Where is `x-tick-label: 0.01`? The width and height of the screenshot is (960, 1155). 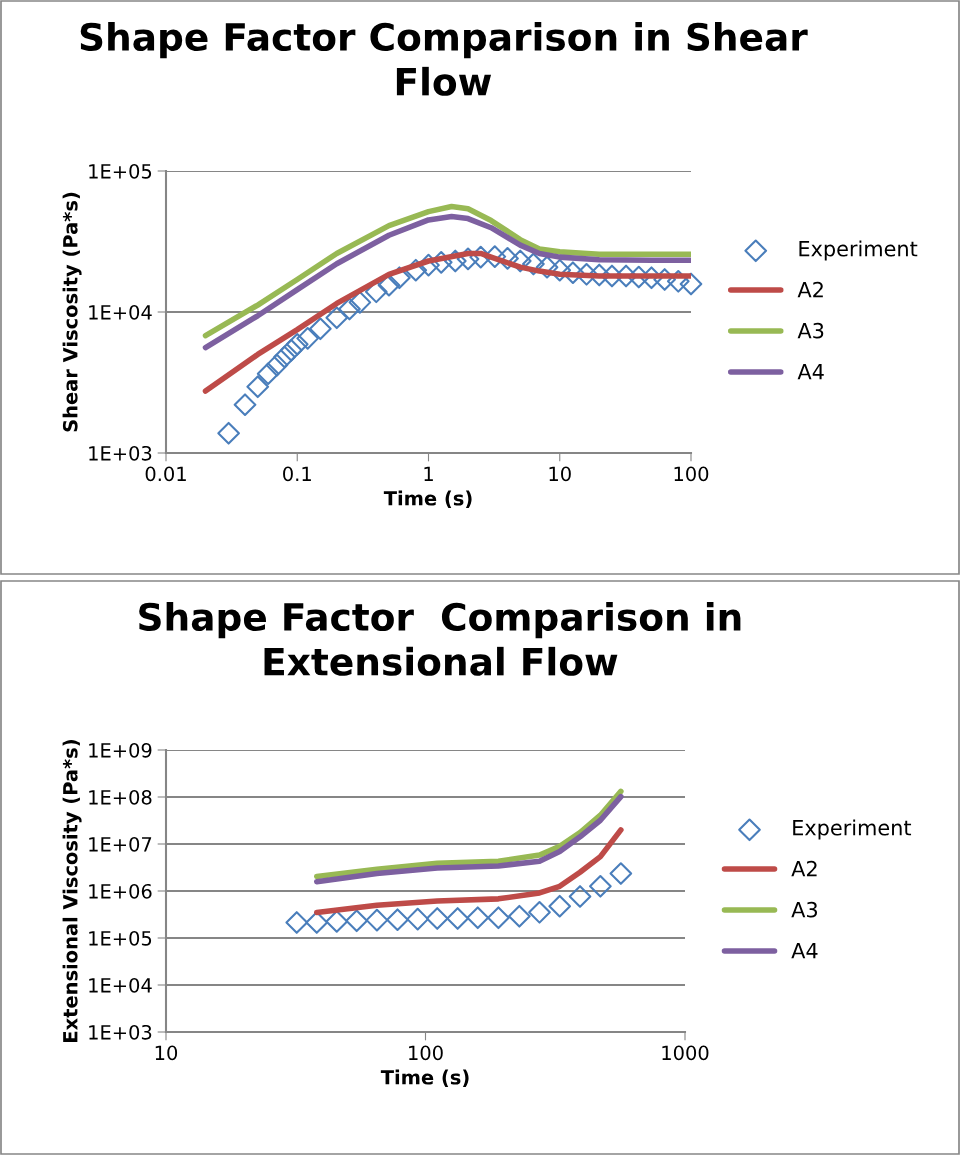
x-tick-label: 0.01 is located at coordinates (165, 474).